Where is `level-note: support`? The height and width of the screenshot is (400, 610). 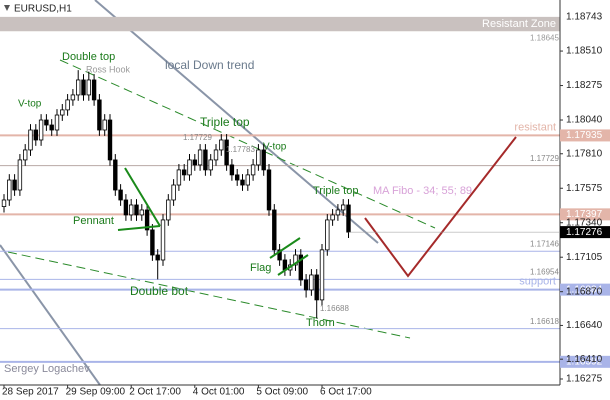 level-note: support is located at coordinates (537, 282).